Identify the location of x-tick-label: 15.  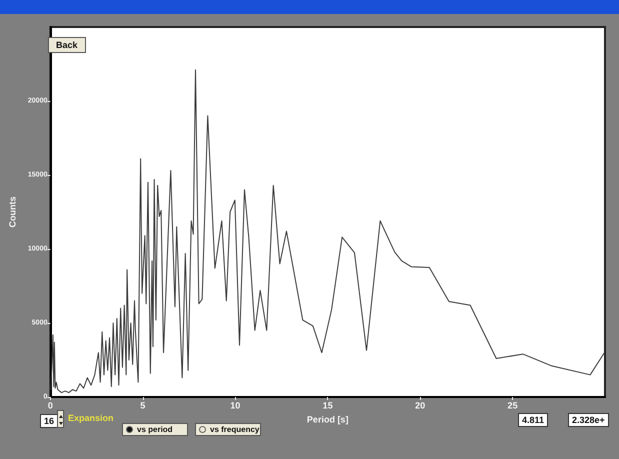
(327, 405).